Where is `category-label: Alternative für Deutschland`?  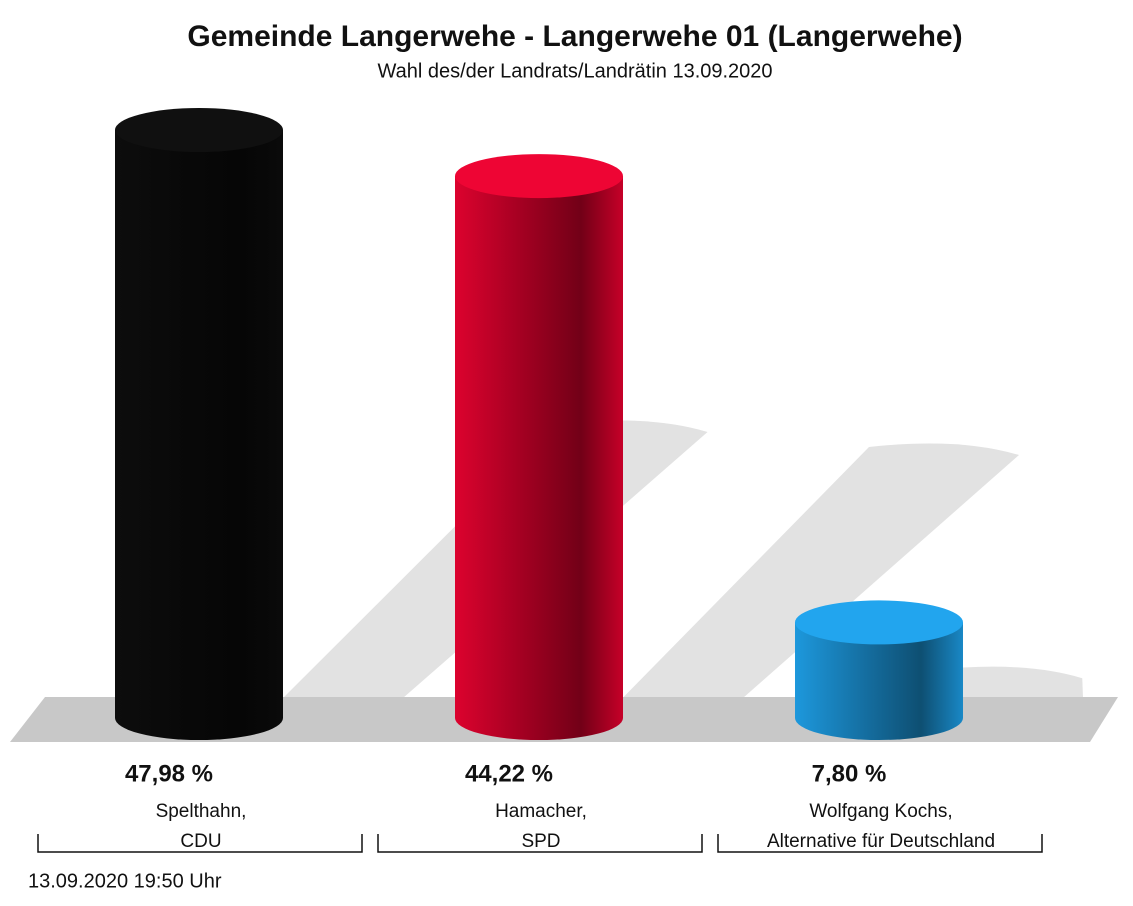 category-label: Alternative für Deutschland is located at coordinates (881, 841).